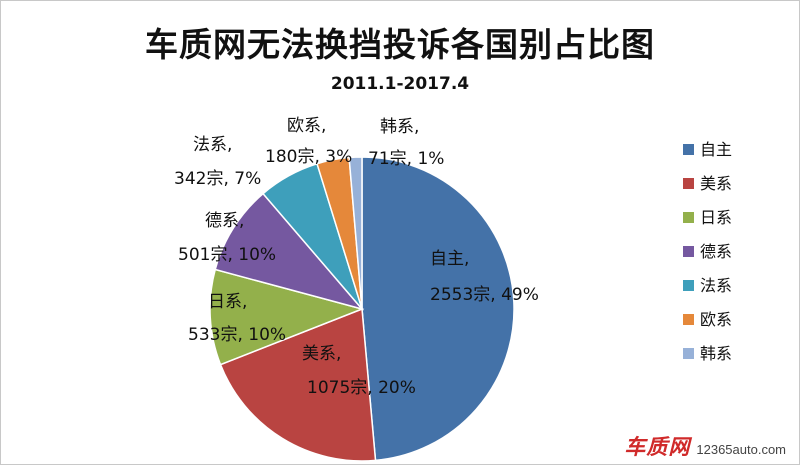 This screenshot has width=800, height=465. What do you see at coordinates (308, 157) in the screenshot?
I see `data-label-6-line-2: 180宗, 3%` at bounding box center [308, 157].